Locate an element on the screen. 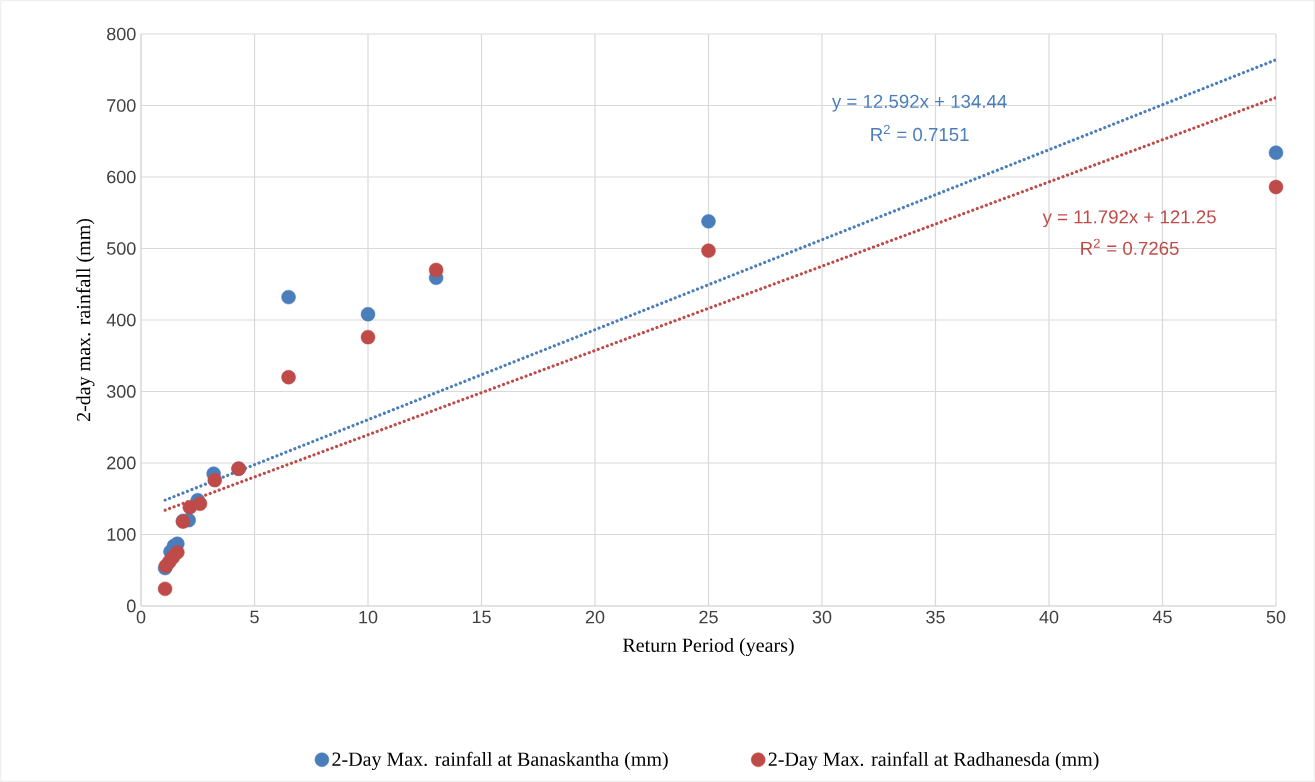  x-tick-label: 35 is located at coordinates (935, 617).